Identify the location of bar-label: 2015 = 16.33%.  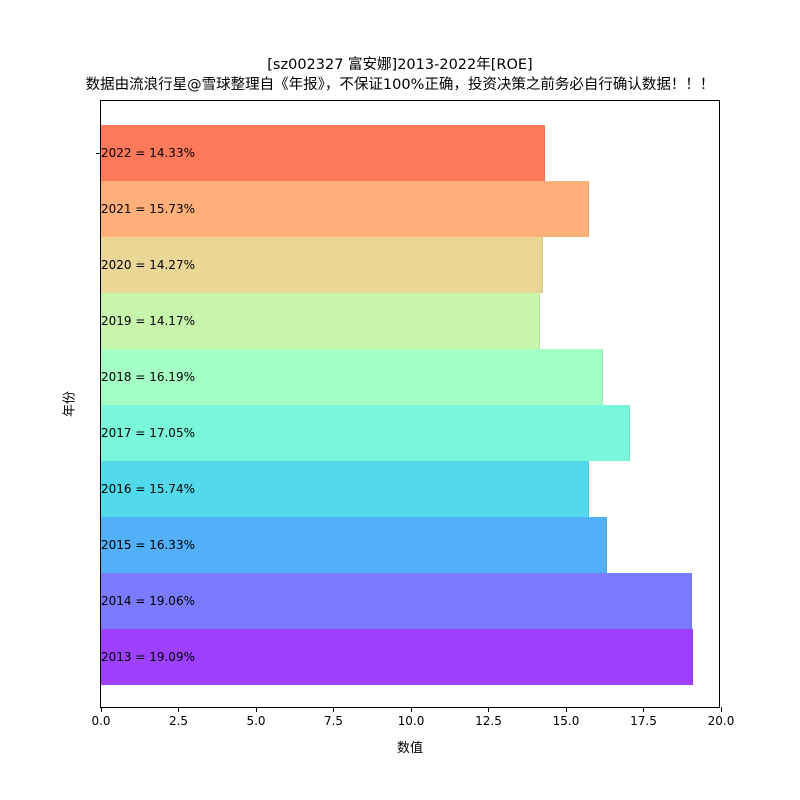
(148, 545).